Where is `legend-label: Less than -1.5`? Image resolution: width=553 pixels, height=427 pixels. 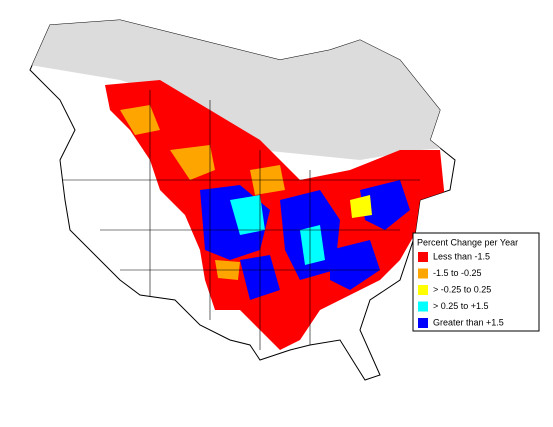
legend-label: Less than -1.5 is located at coordinates (461, 256).